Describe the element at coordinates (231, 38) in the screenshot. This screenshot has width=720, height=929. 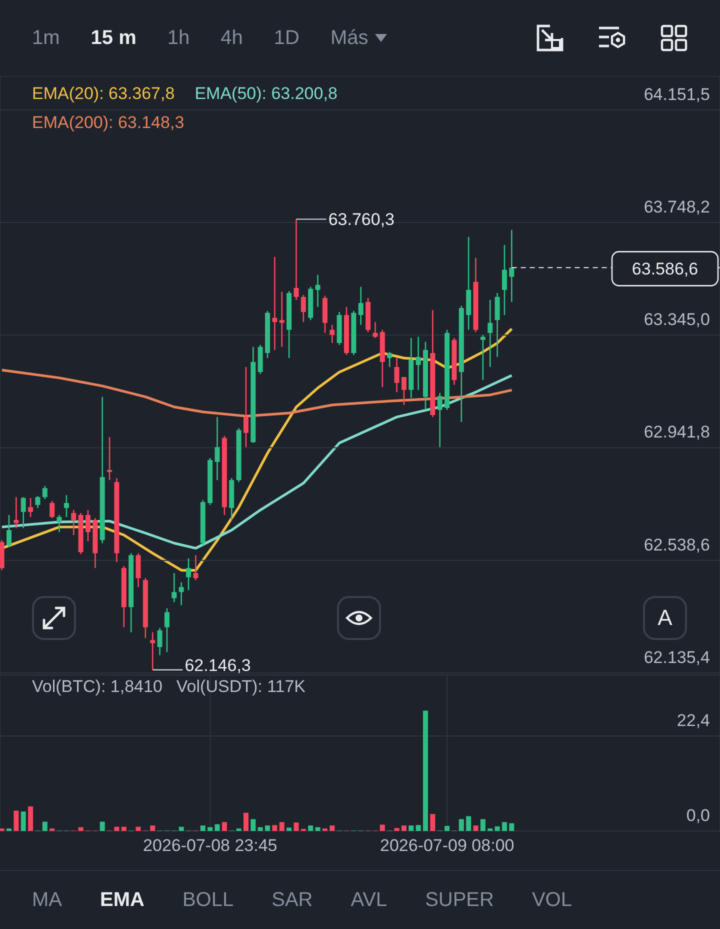
I see `text: 4h` at that location.